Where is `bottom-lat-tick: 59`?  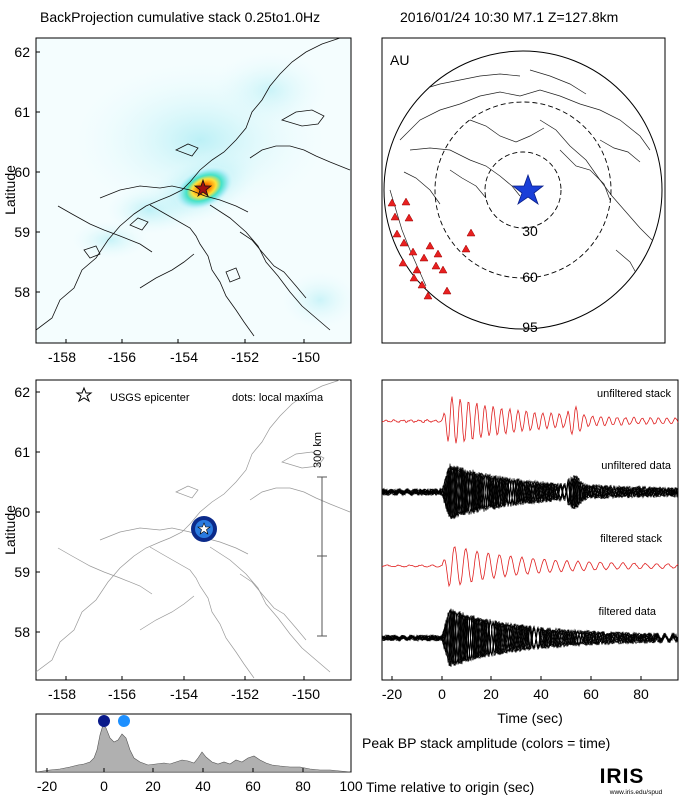
bottom-lat-tick: 59 is located at coordinates (22, 572).